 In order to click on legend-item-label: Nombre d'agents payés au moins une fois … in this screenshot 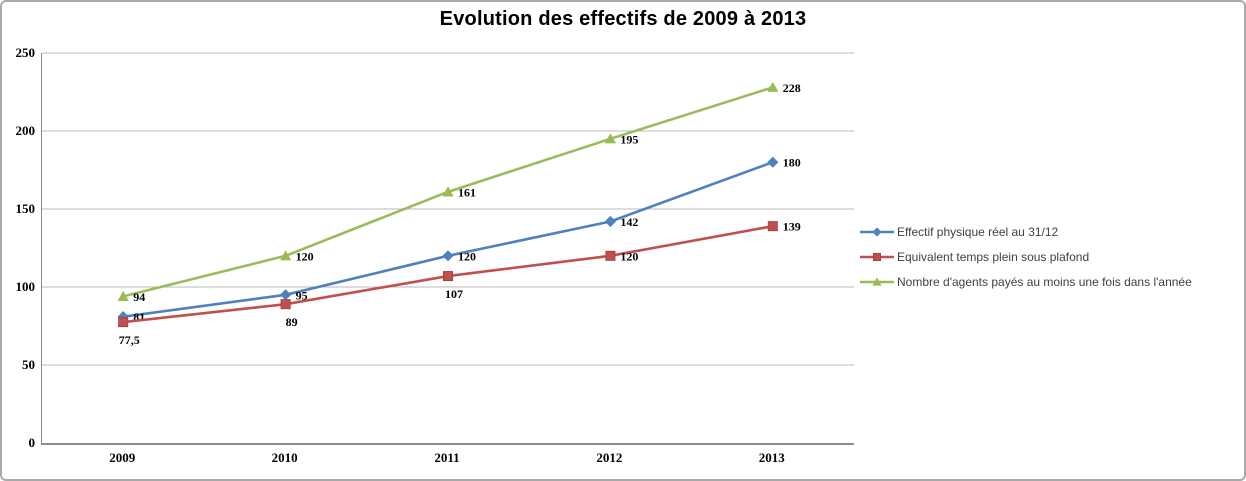, I will do `click(1044, 281)`.